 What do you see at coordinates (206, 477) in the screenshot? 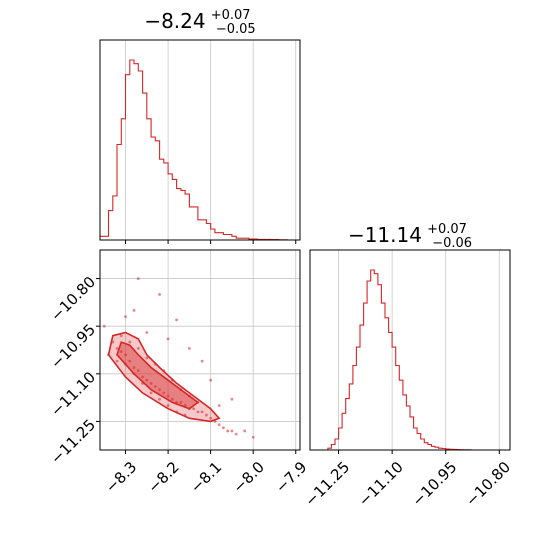
I see `x-tick-label: −8.1` at bounding box center [206, 477].